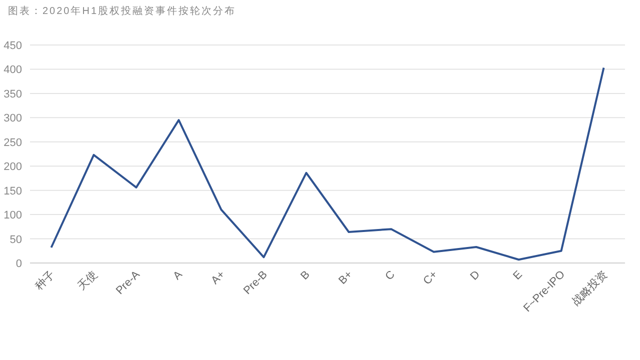 This screenshot has width=640, height=360. What do you see at coordinates (122, 11) in the screenshot?
I see `chart-title: 图表：2020年H1股权投融资事件按轮次分布` at bounding box center [122, 11].